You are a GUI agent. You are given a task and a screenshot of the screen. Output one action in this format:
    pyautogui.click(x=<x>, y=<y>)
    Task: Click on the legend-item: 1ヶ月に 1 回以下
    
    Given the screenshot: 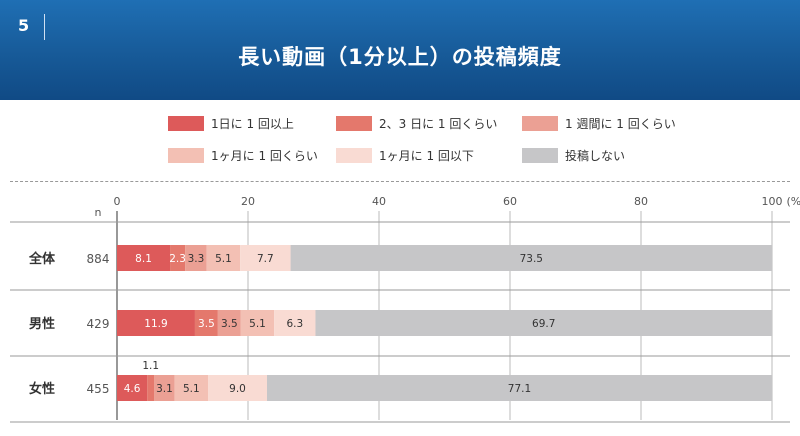 What is the action you would take?
    pyautogui.click(x=405, y=155)
    